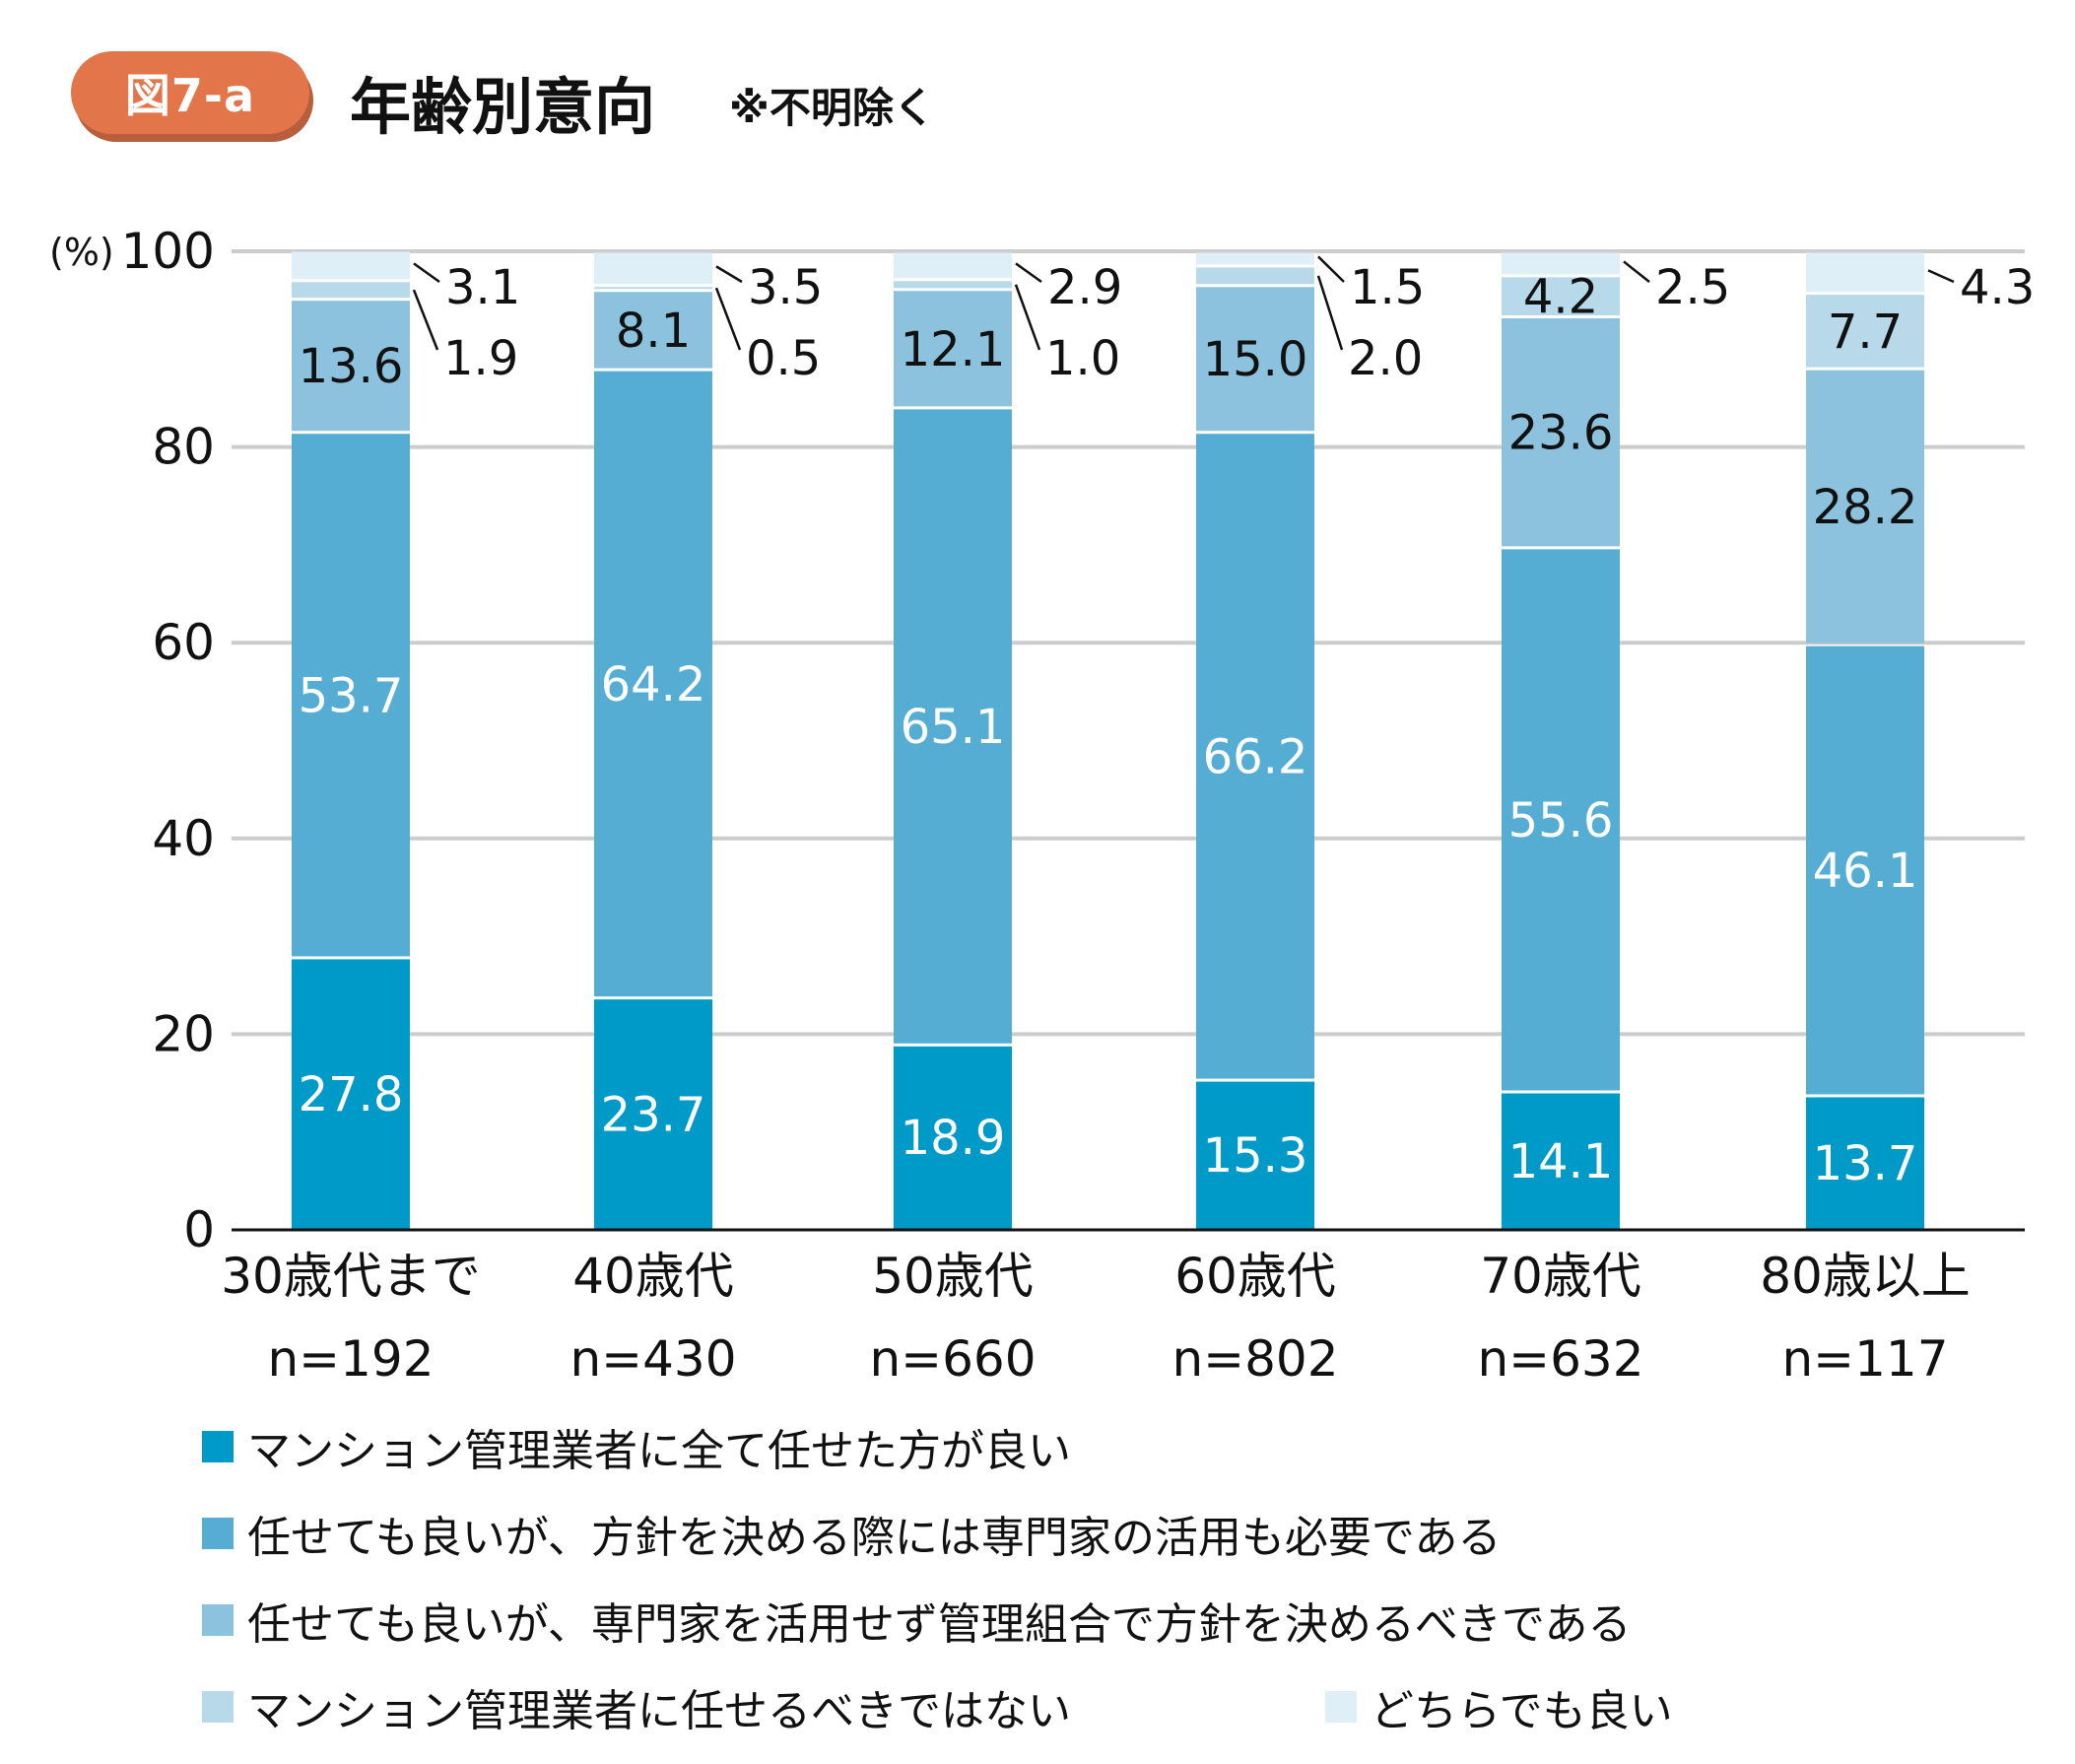 The image size is (2075, 1764). I want to click on y-tick-label: 100, so click(168, 251).